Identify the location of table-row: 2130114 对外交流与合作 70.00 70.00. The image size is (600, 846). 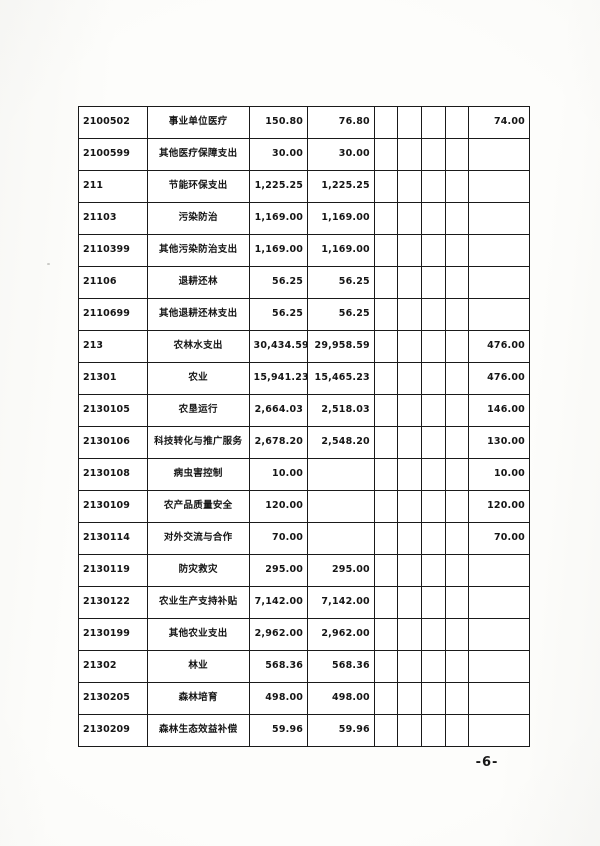
(304, 538).